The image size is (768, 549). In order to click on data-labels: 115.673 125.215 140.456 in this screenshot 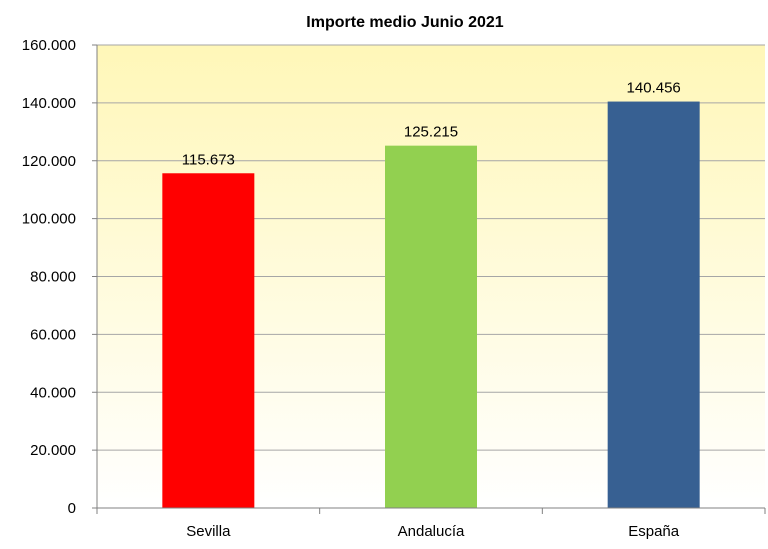, I will do `click(431, 124)`.